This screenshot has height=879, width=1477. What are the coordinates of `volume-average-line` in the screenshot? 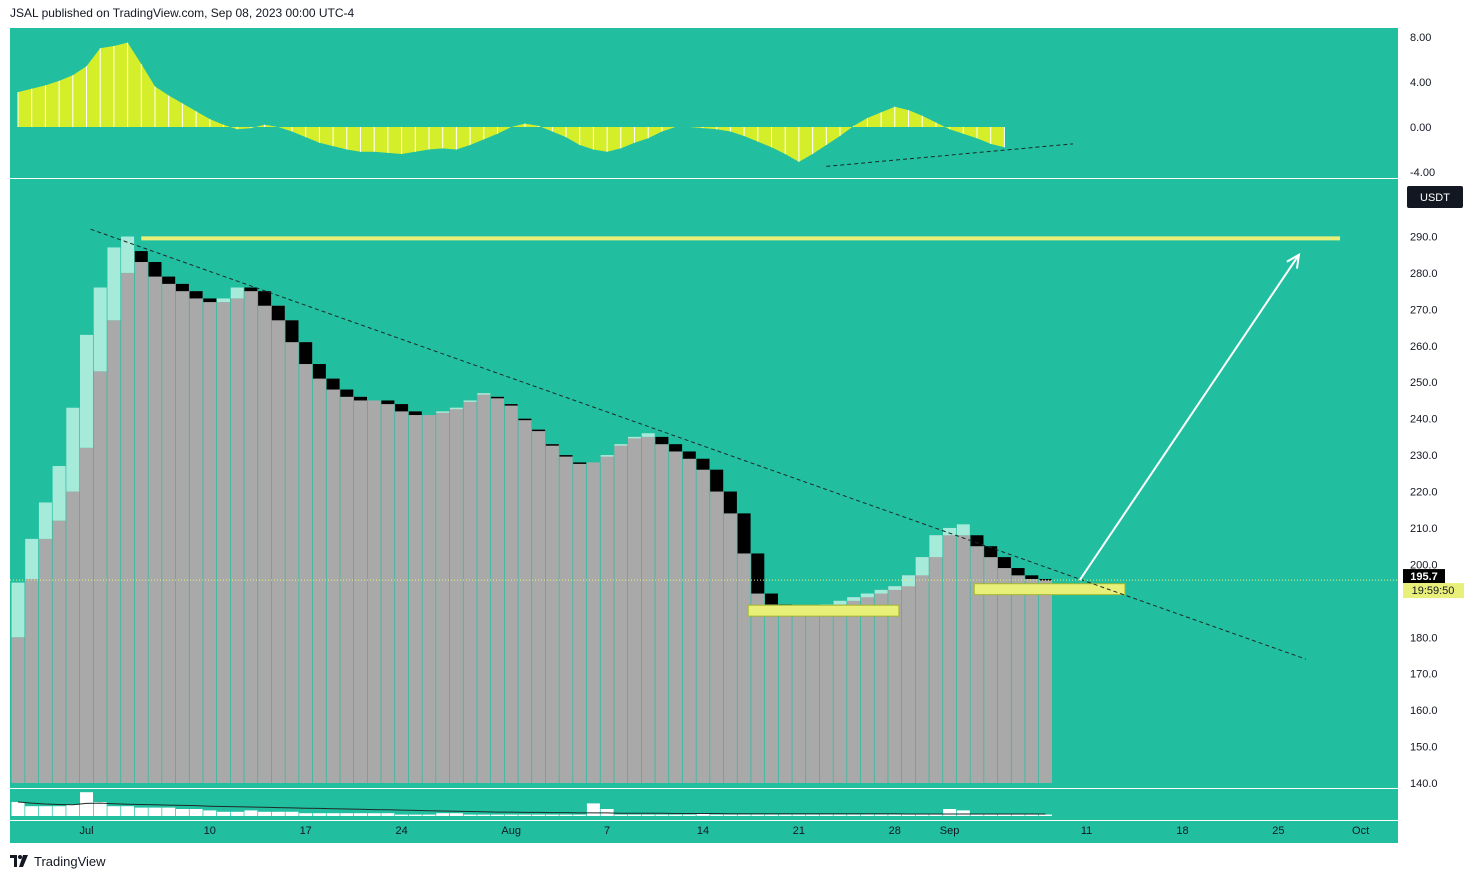 It's located at (531, 808).